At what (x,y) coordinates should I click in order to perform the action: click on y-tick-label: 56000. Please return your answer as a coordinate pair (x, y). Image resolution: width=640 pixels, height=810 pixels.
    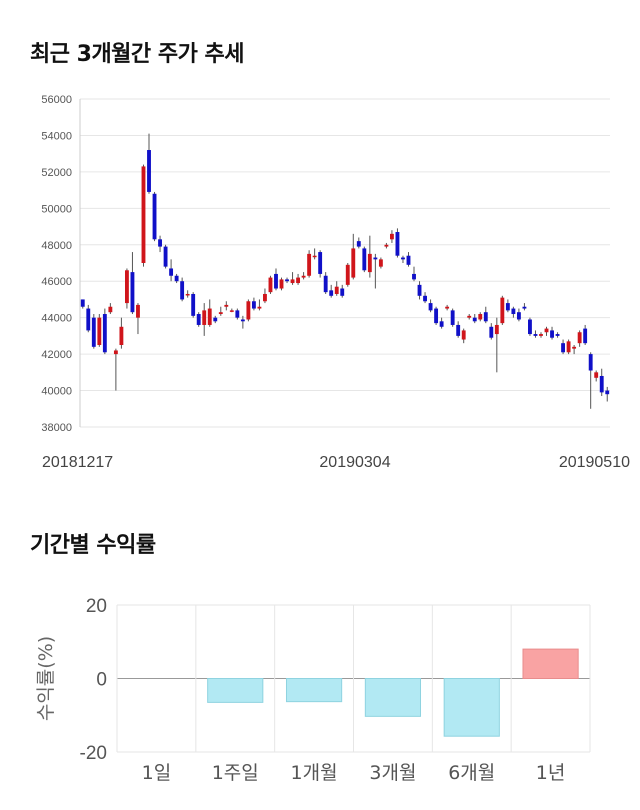
    Looking at the image, I should click on (56, 100).